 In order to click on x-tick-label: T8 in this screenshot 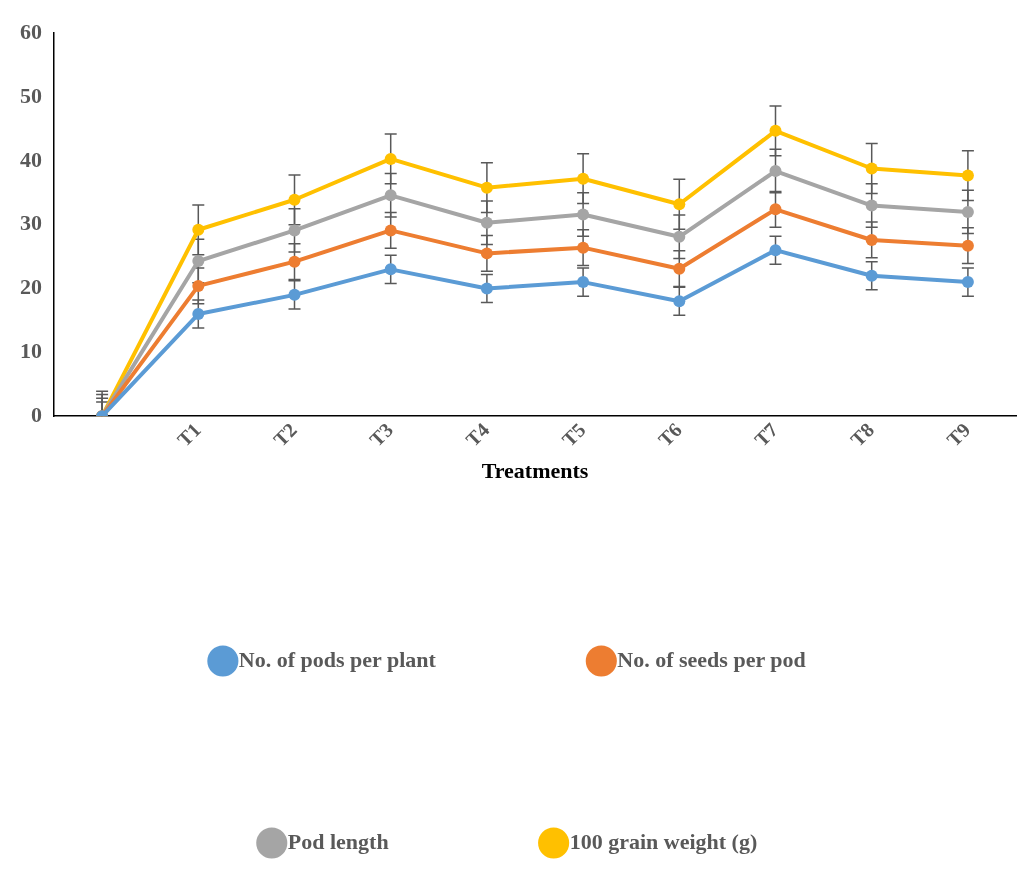, I will do `click(862, 434)`.